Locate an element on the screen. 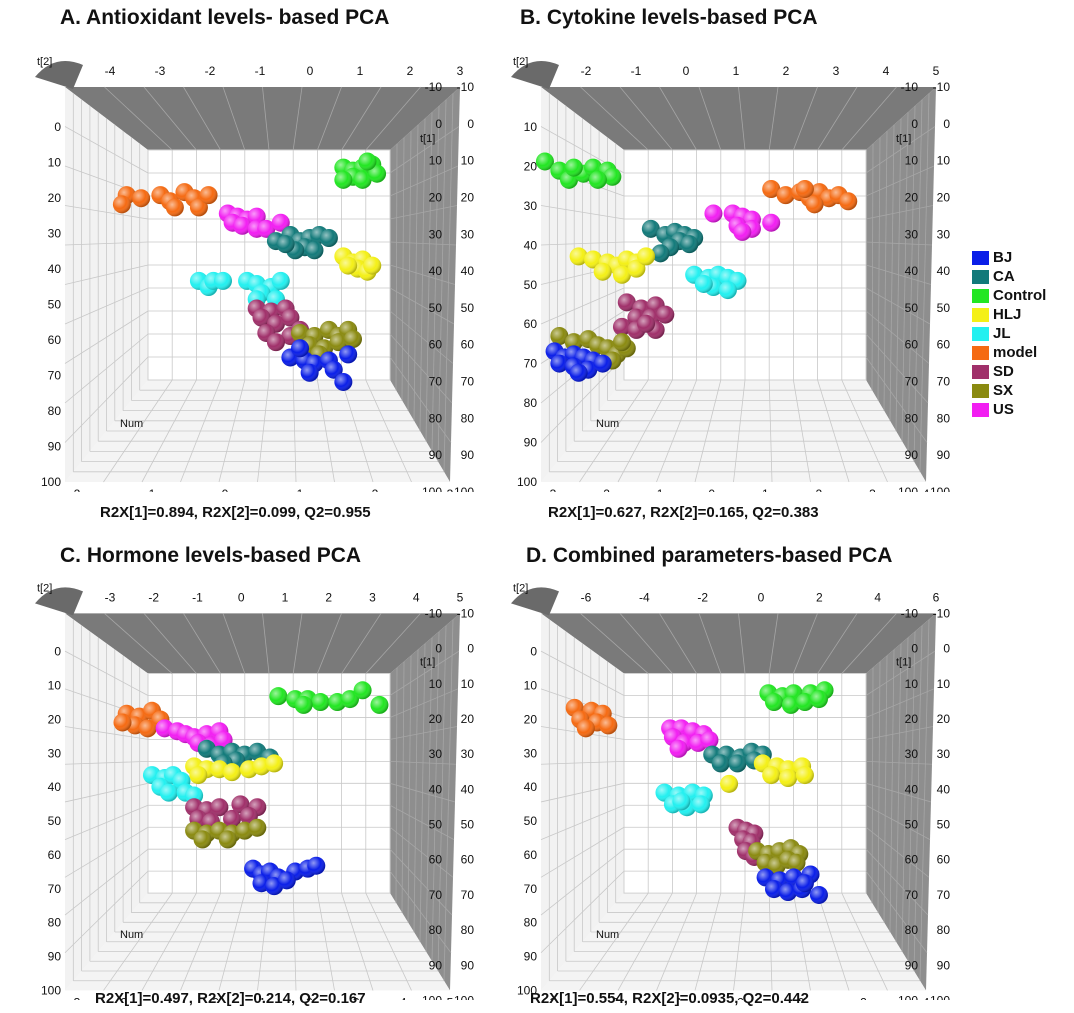  tick-label-y-left: 90 is located at coordinates (55, 957).